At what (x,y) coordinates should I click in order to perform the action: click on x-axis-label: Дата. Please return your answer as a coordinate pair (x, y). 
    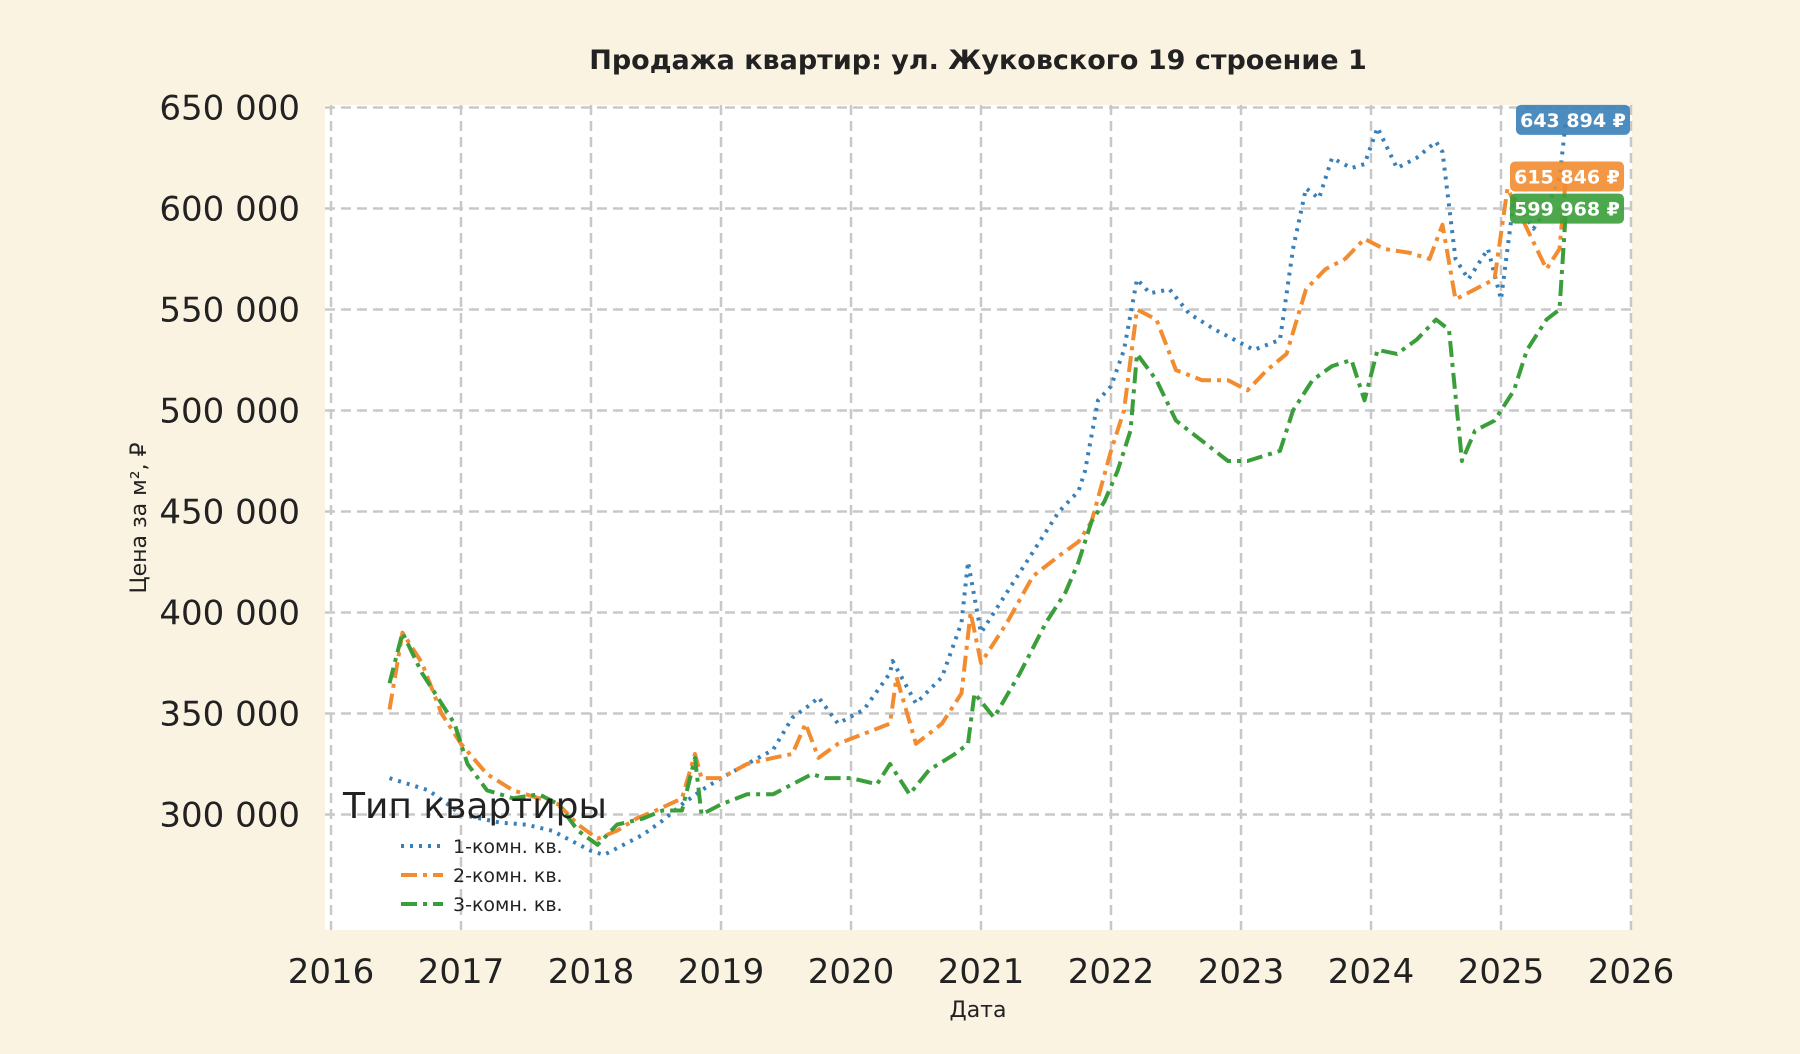
    Looking at the image, I should click on (978, 1010).